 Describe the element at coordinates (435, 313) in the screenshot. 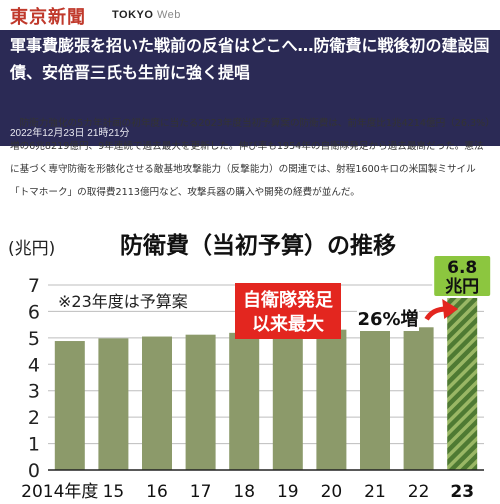

I see `increase-arrow` at that location.